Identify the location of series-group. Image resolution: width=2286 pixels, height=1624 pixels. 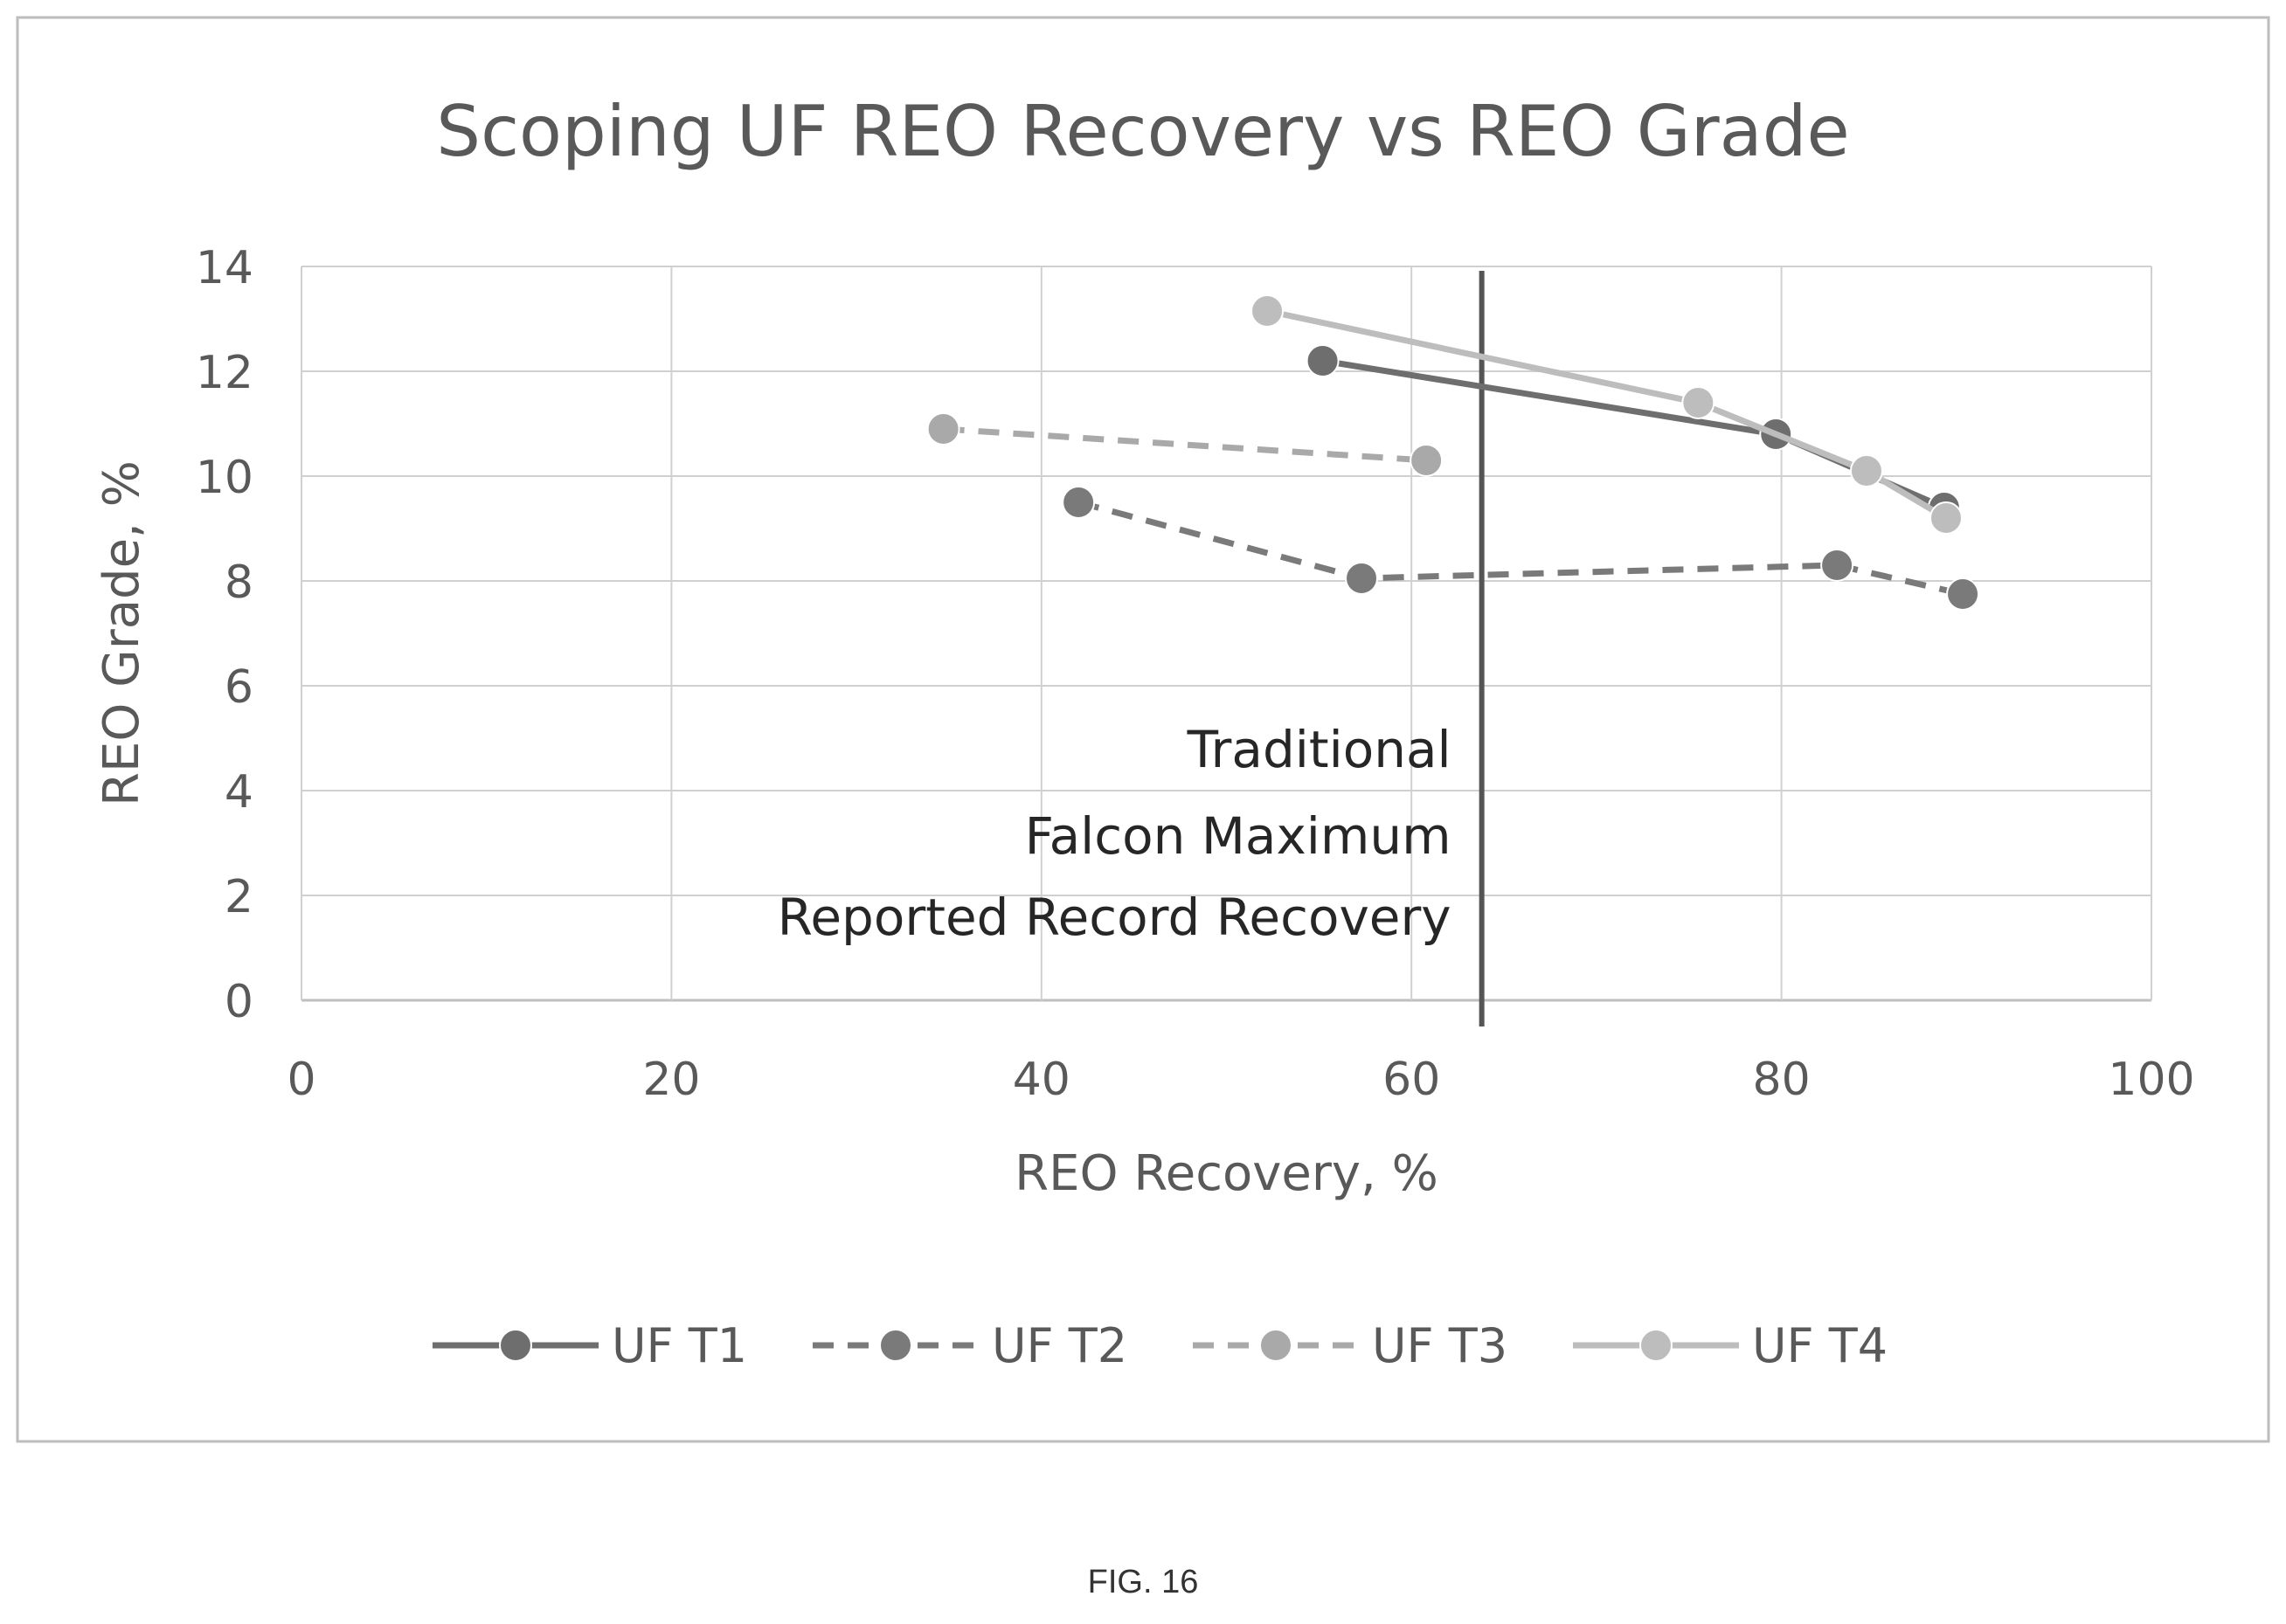
(1453, 452).